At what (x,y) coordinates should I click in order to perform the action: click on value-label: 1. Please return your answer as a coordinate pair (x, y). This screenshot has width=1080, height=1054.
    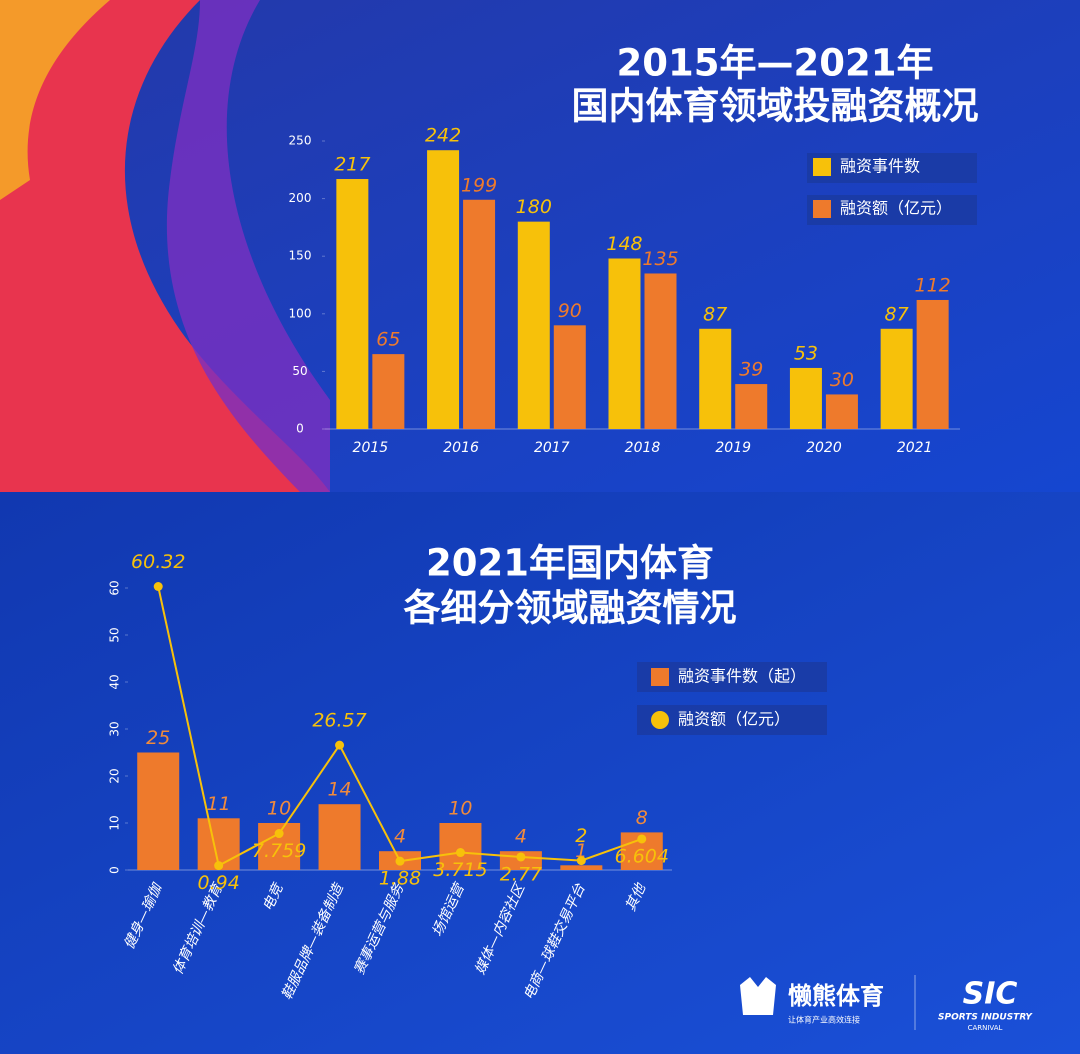
    Looking at the image, I should click on (581, 851).